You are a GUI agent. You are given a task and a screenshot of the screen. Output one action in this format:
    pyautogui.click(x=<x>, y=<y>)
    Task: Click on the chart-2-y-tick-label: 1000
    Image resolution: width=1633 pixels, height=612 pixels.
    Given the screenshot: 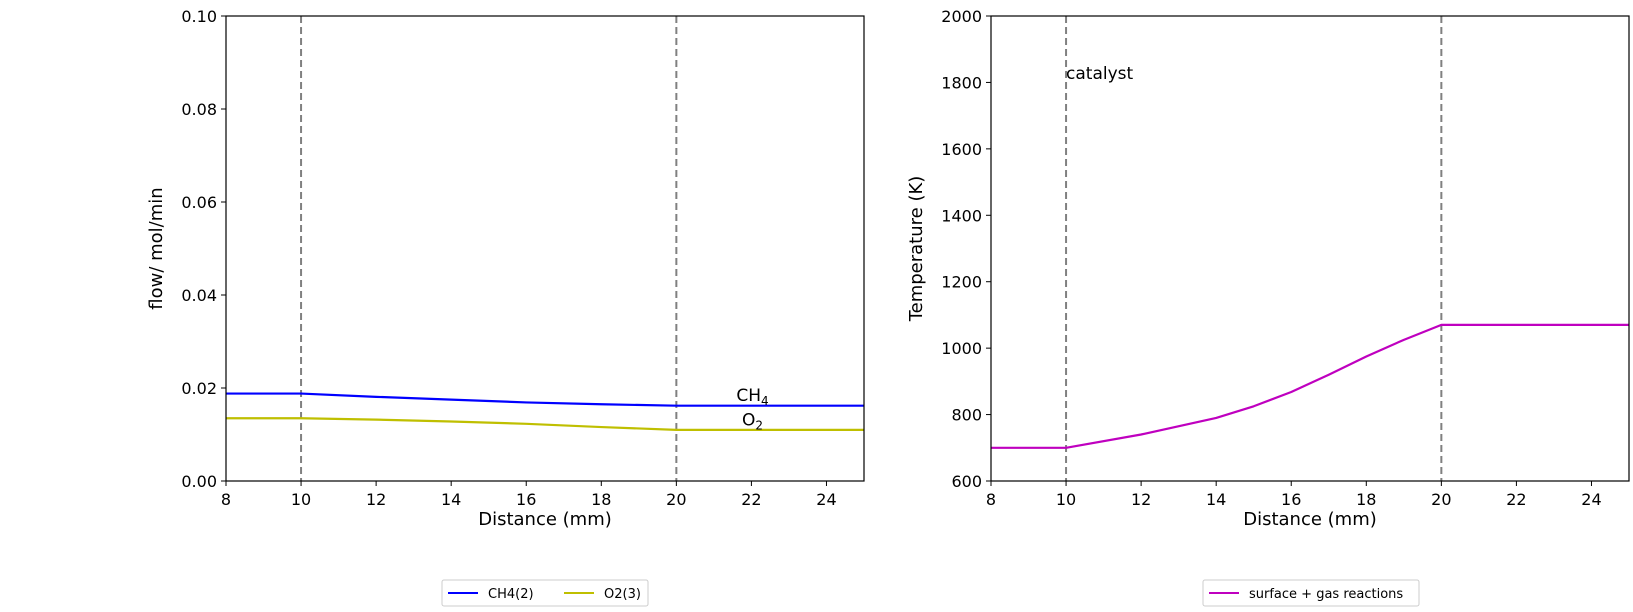 What is the action you would take?
    pyautogui.click(x=961, y=348)
    